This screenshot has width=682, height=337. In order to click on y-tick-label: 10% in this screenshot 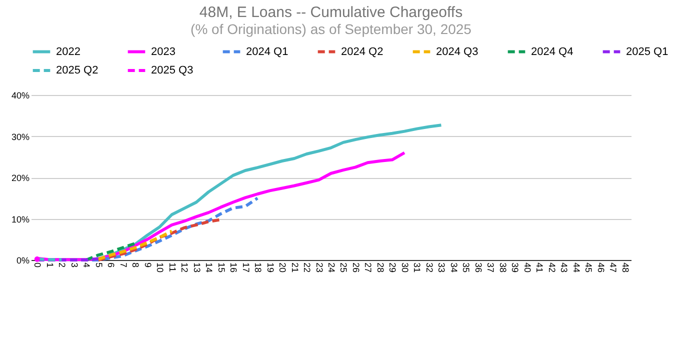, I will do `click(20, 219)`.